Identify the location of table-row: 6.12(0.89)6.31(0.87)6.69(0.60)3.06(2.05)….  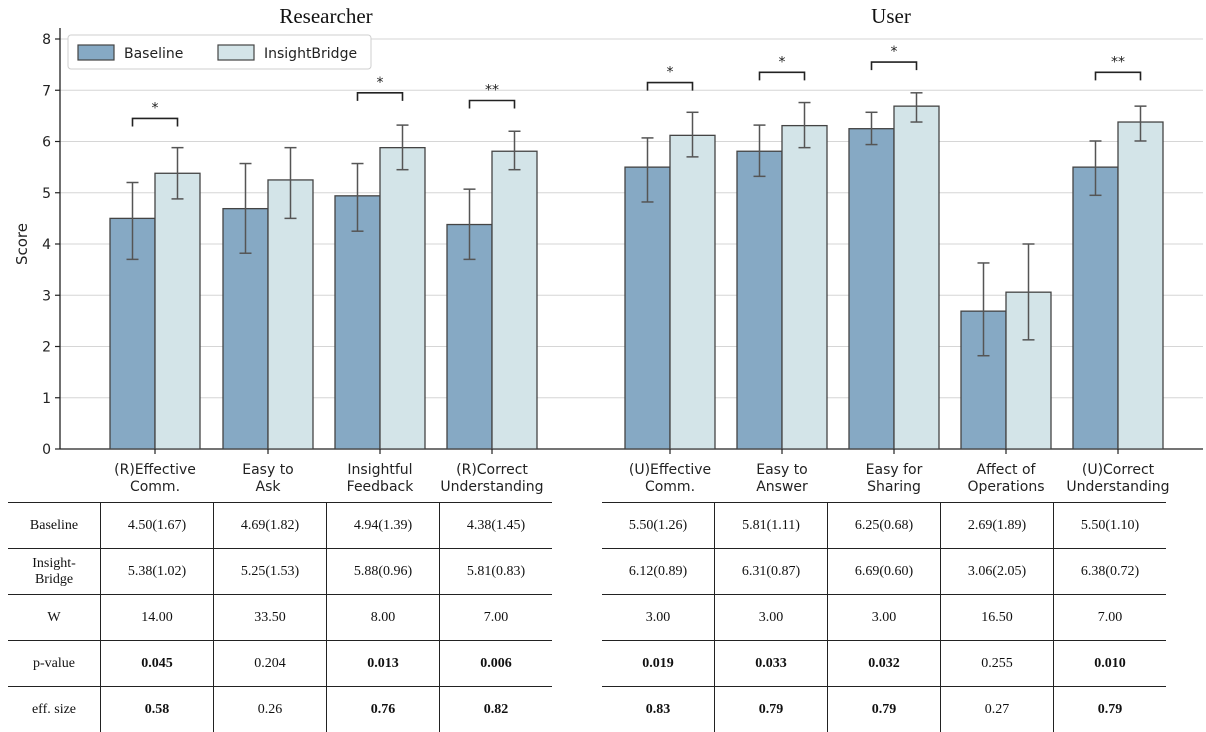
(884, 572).